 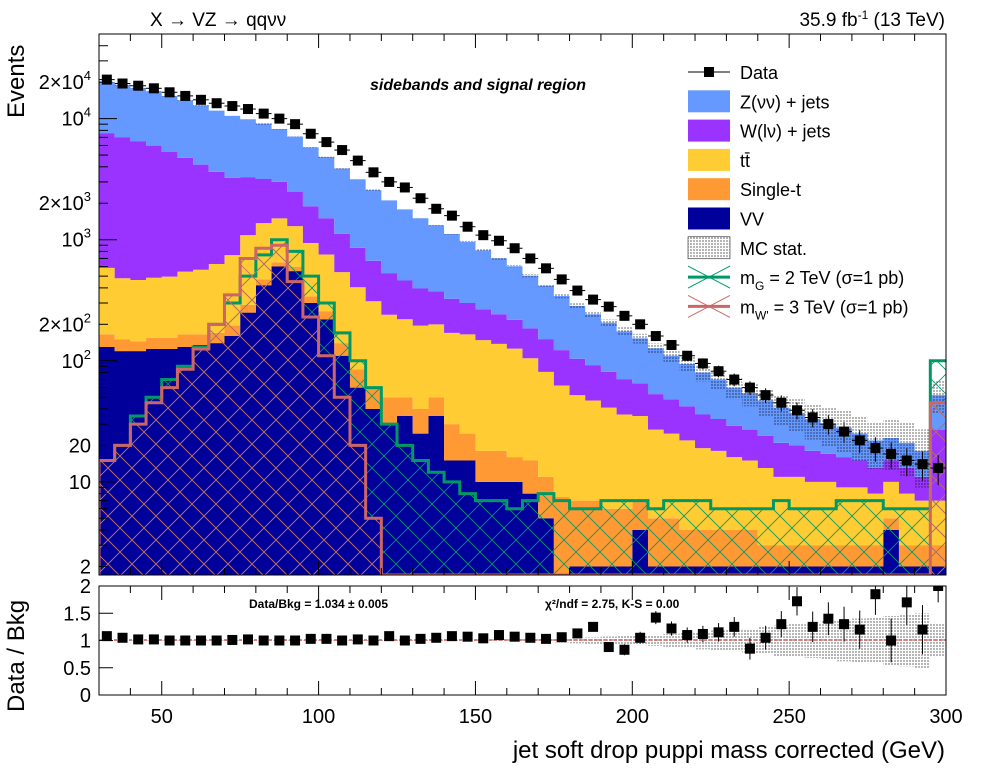 What do you see at coordinates (612, 604) in the screenshot?
I see `ratio-annotation-right: χ²/ndf = 2.75, K-S = 0.00` at bounding box center [612, 604].